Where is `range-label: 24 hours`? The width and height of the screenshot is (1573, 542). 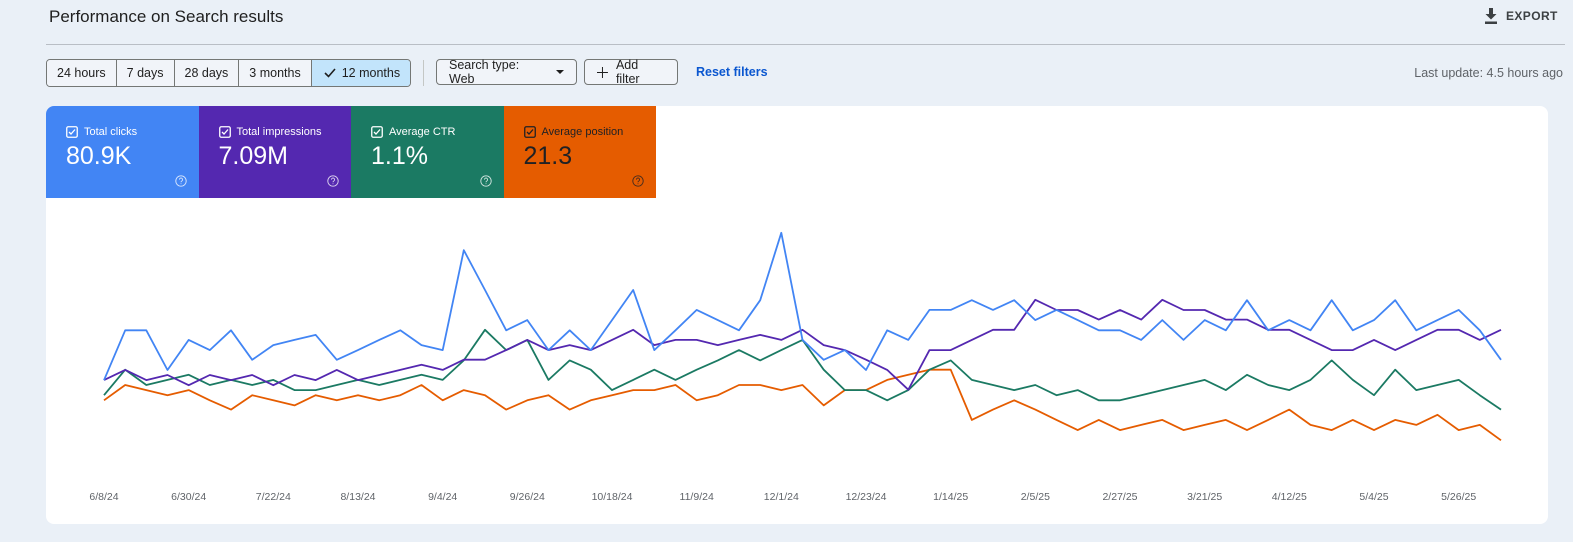
range-label: 24 hours is located at coordinates (81, 73).